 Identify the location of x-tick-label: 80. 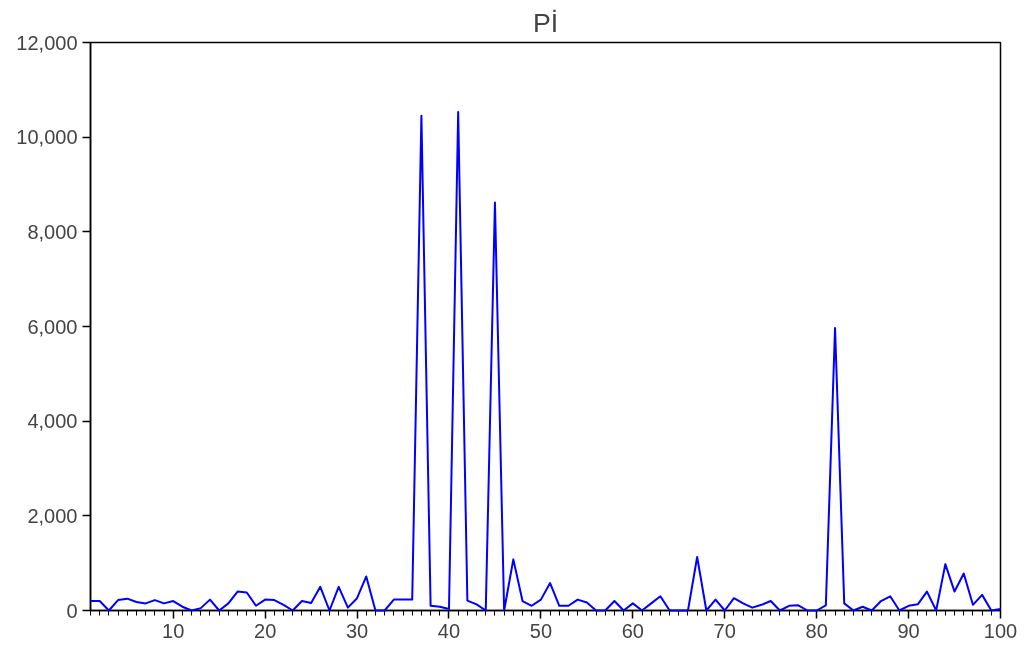
(816, 630).